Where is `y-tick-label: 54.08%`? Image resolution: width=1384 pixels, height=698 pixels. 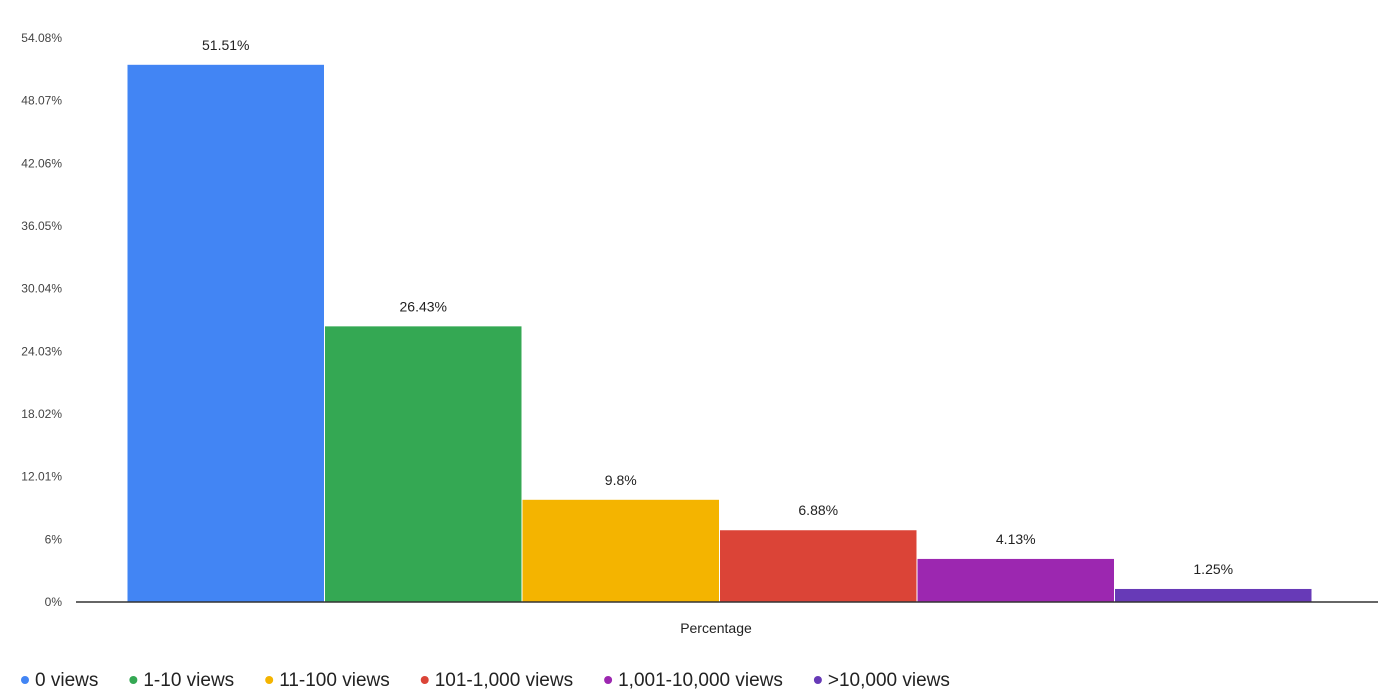
y-tick-label: 54.08% is located at coordinates (41, 38).